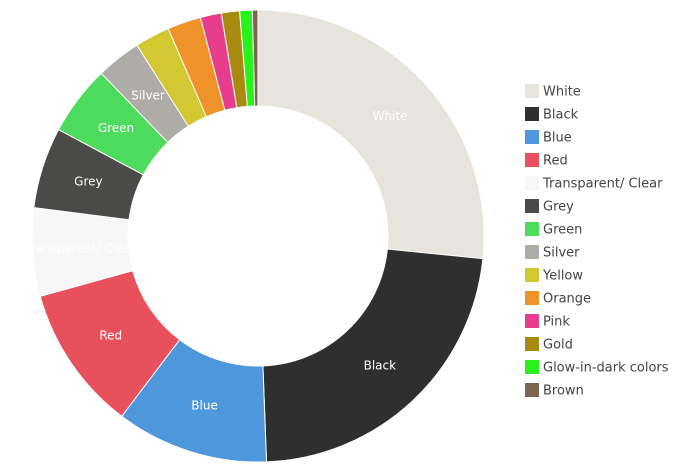 This screenshot has width=700, height=470. What do you see at coordinates (390, 116) in the screenshot?
I see `slice-label: White` at bounding box center [390, 116].